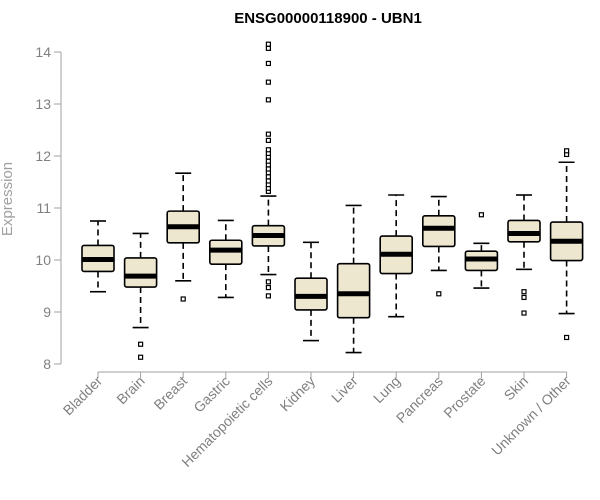 Image resolution: width=600 pixels, height=500 pixels. What do you see at coordinates (170, 393) in the screenshot?
I see `x-tick-label: Breast` at bounding box center [170, 393].